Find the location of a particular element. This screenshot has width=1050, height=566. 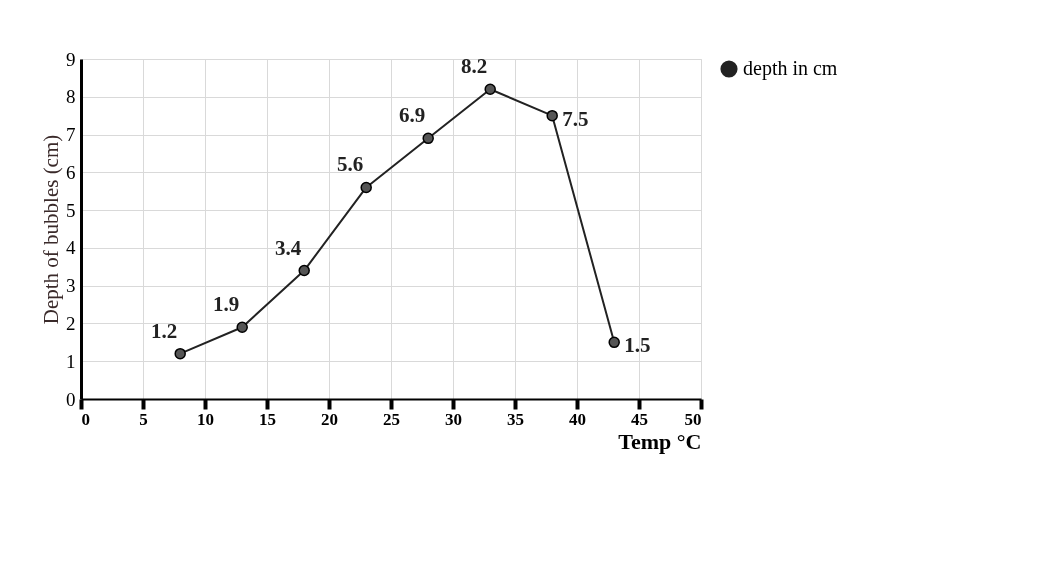

x-tick-label: 40 is located at coordinates (577, 419).